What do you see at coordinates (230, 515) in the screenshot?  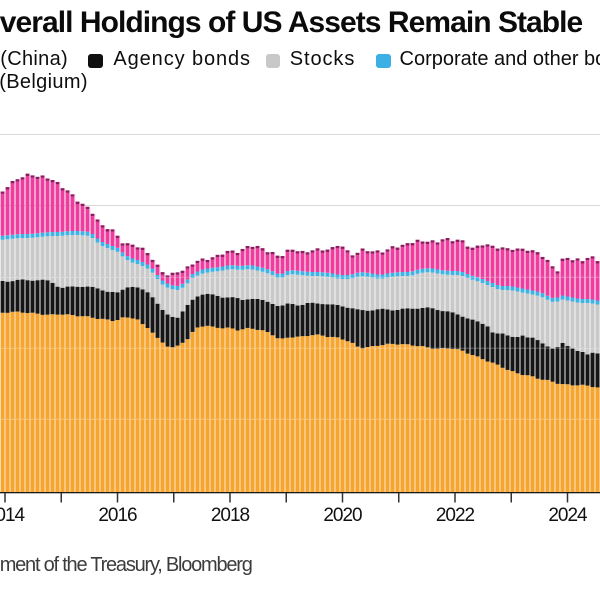 I see `svg-text: 2018` at bounding box center [230, 515].